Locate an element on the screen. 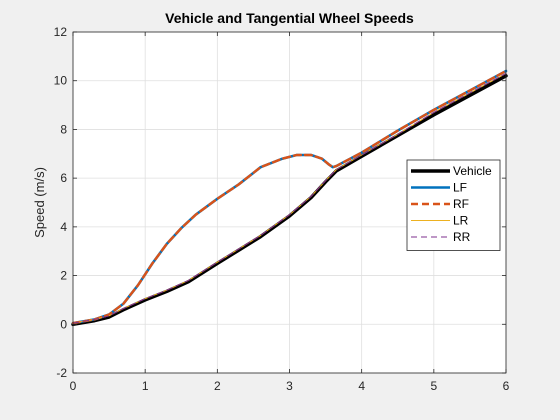 This screenshot has height=420, width=560. y-tick-label: 4 is located at coordinates (63, 227).